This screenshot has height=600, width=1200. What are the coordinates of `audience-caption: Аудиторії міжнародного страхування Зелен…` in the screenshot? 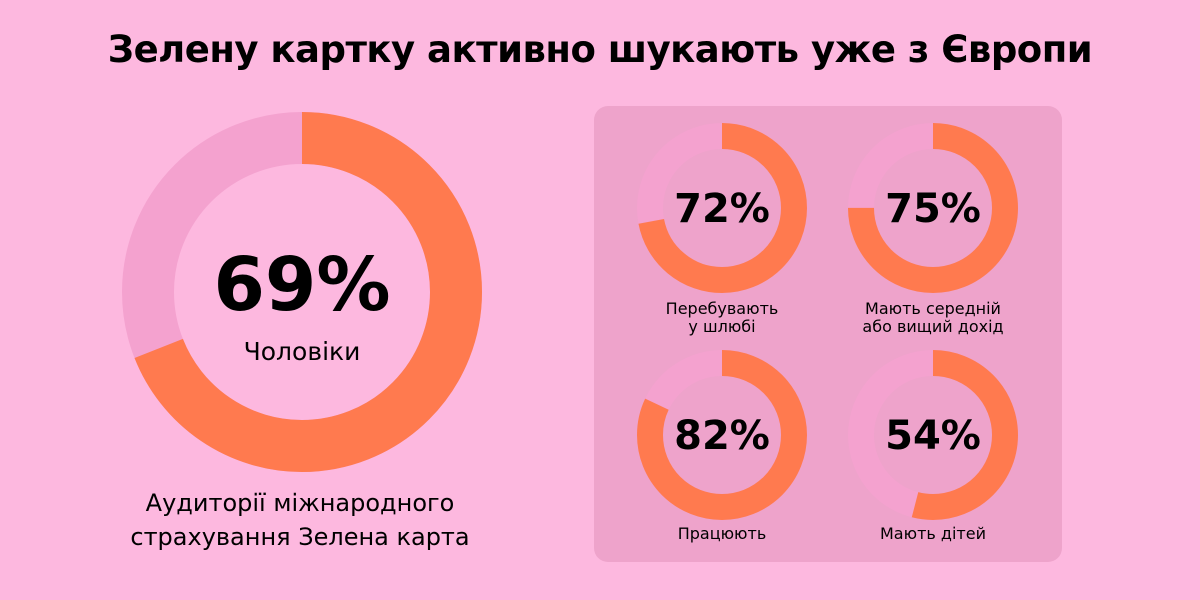 It's located at (300, 520).